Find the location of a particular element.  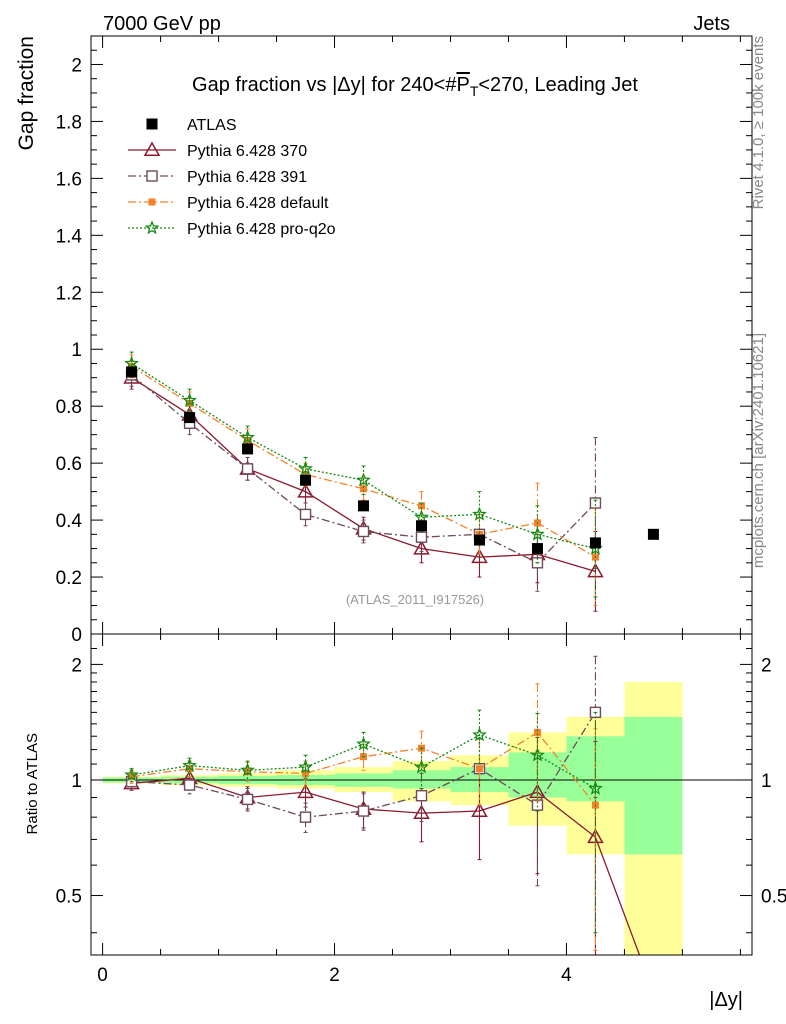

legend-label: Pythia 6.428 pro-q2o is located at coordinates (261, 229).